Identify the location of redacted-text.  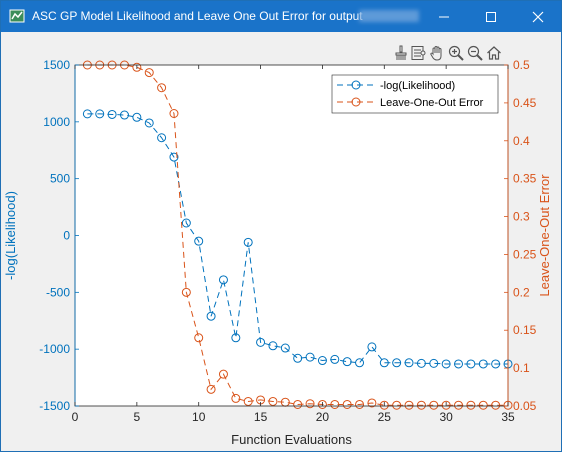
(389, 16).